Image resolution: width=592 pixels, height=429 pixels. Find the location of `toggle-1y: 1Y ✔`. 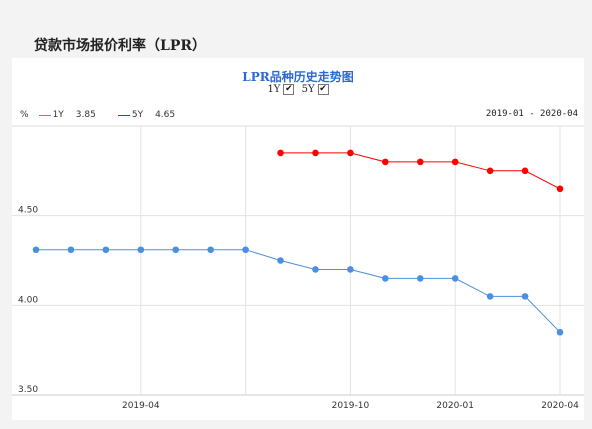

toggle-1y: 1Y ✔ is located at coordinates (281, 89).